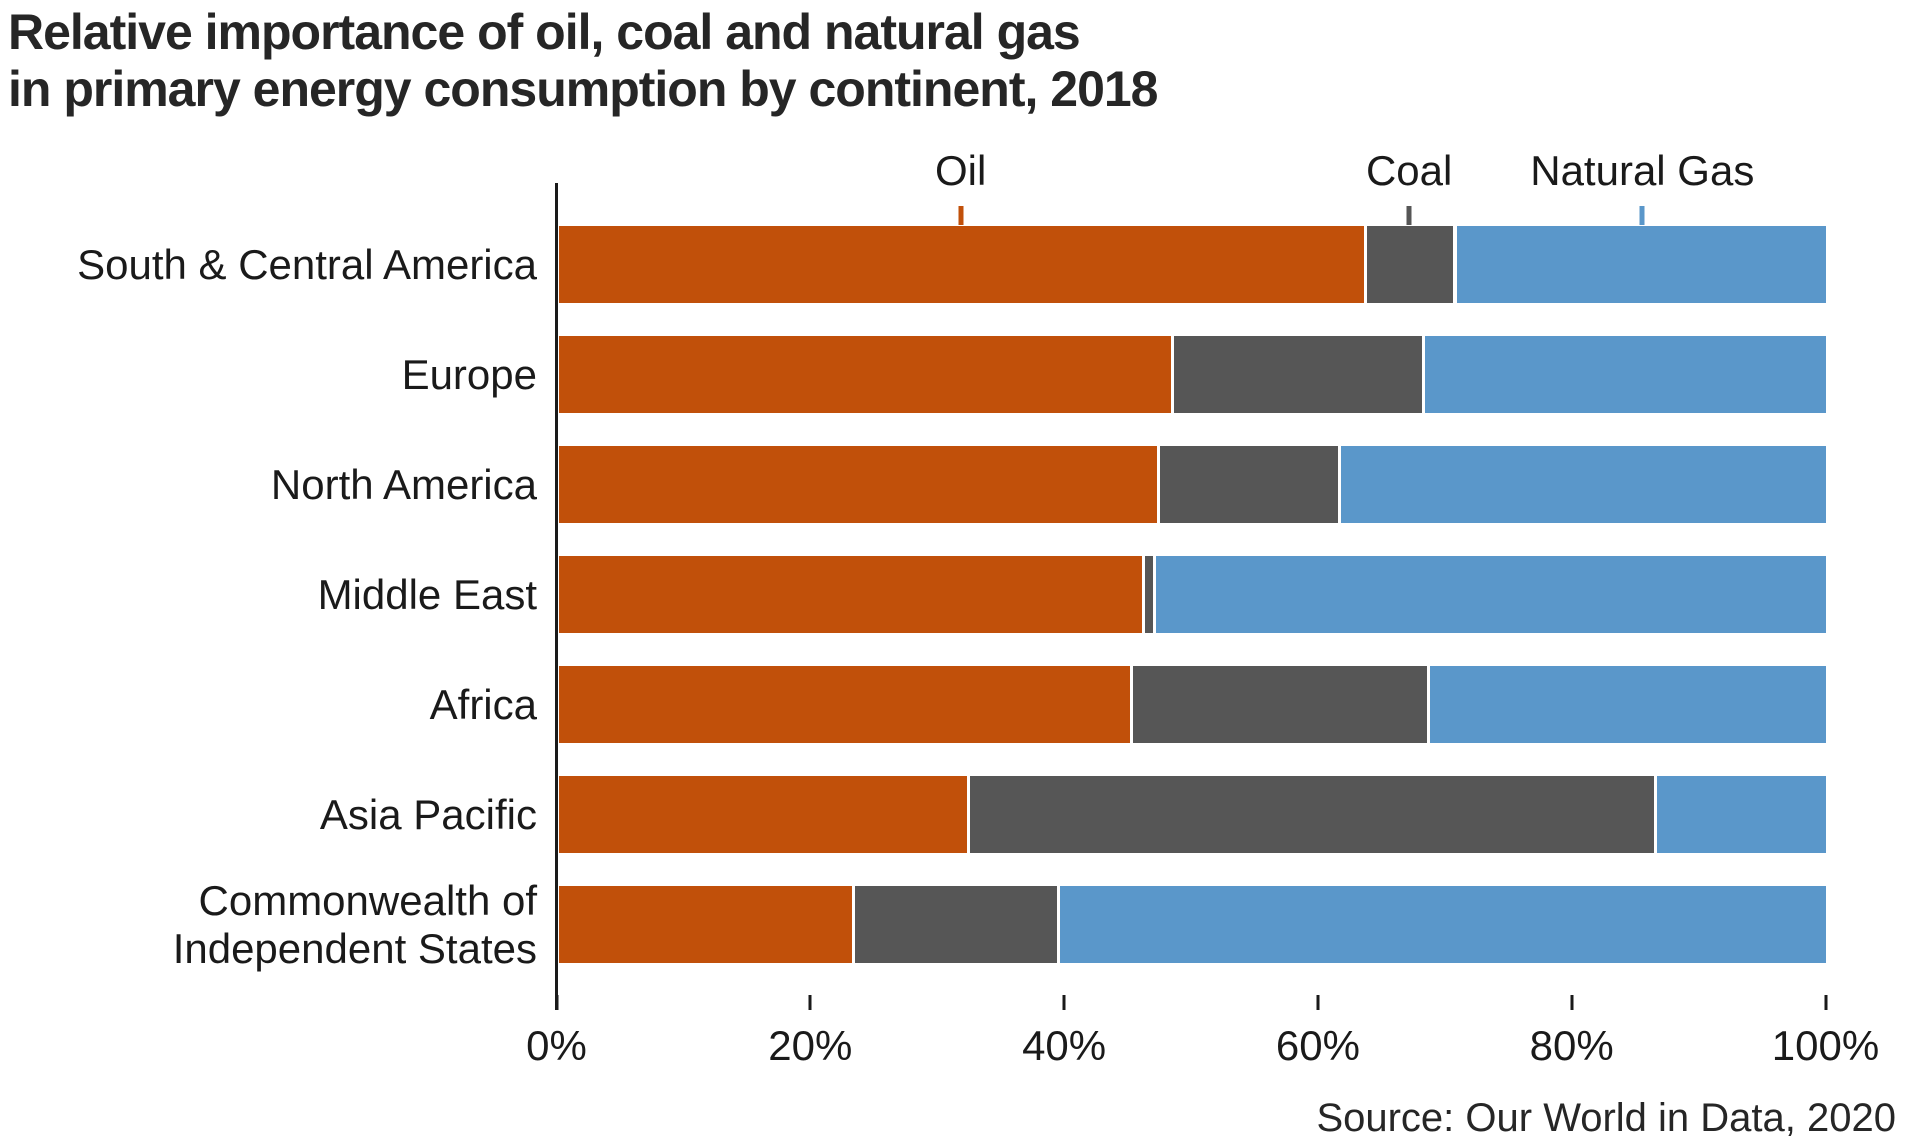  Describe the element at coordinates (1606, 1118) in the screenshot. I see `source-note: Source: Our World in Data, 2020` at that location.